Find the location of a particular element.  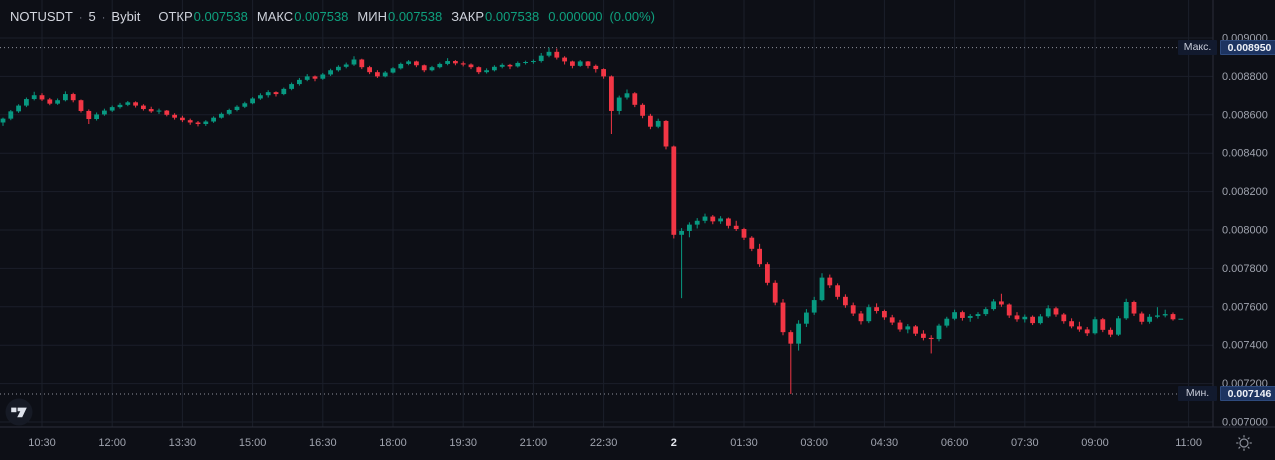

open-label: ОТКР is located at coordinates (175, 16).